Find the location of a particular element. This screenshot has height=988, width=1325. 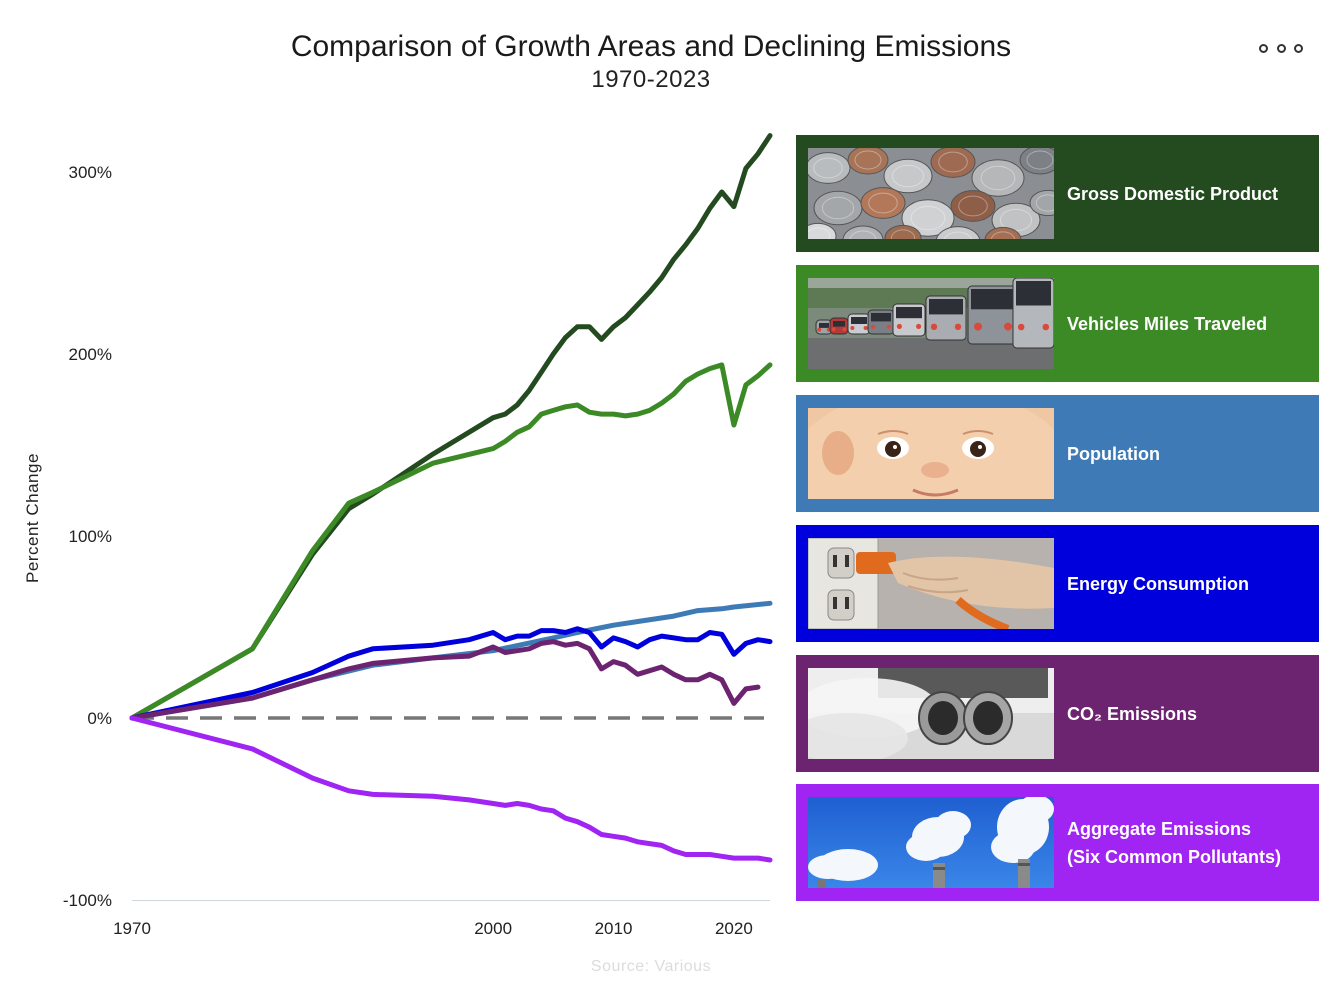

y-tick-label: 200% is located at coordinates (90, 354).